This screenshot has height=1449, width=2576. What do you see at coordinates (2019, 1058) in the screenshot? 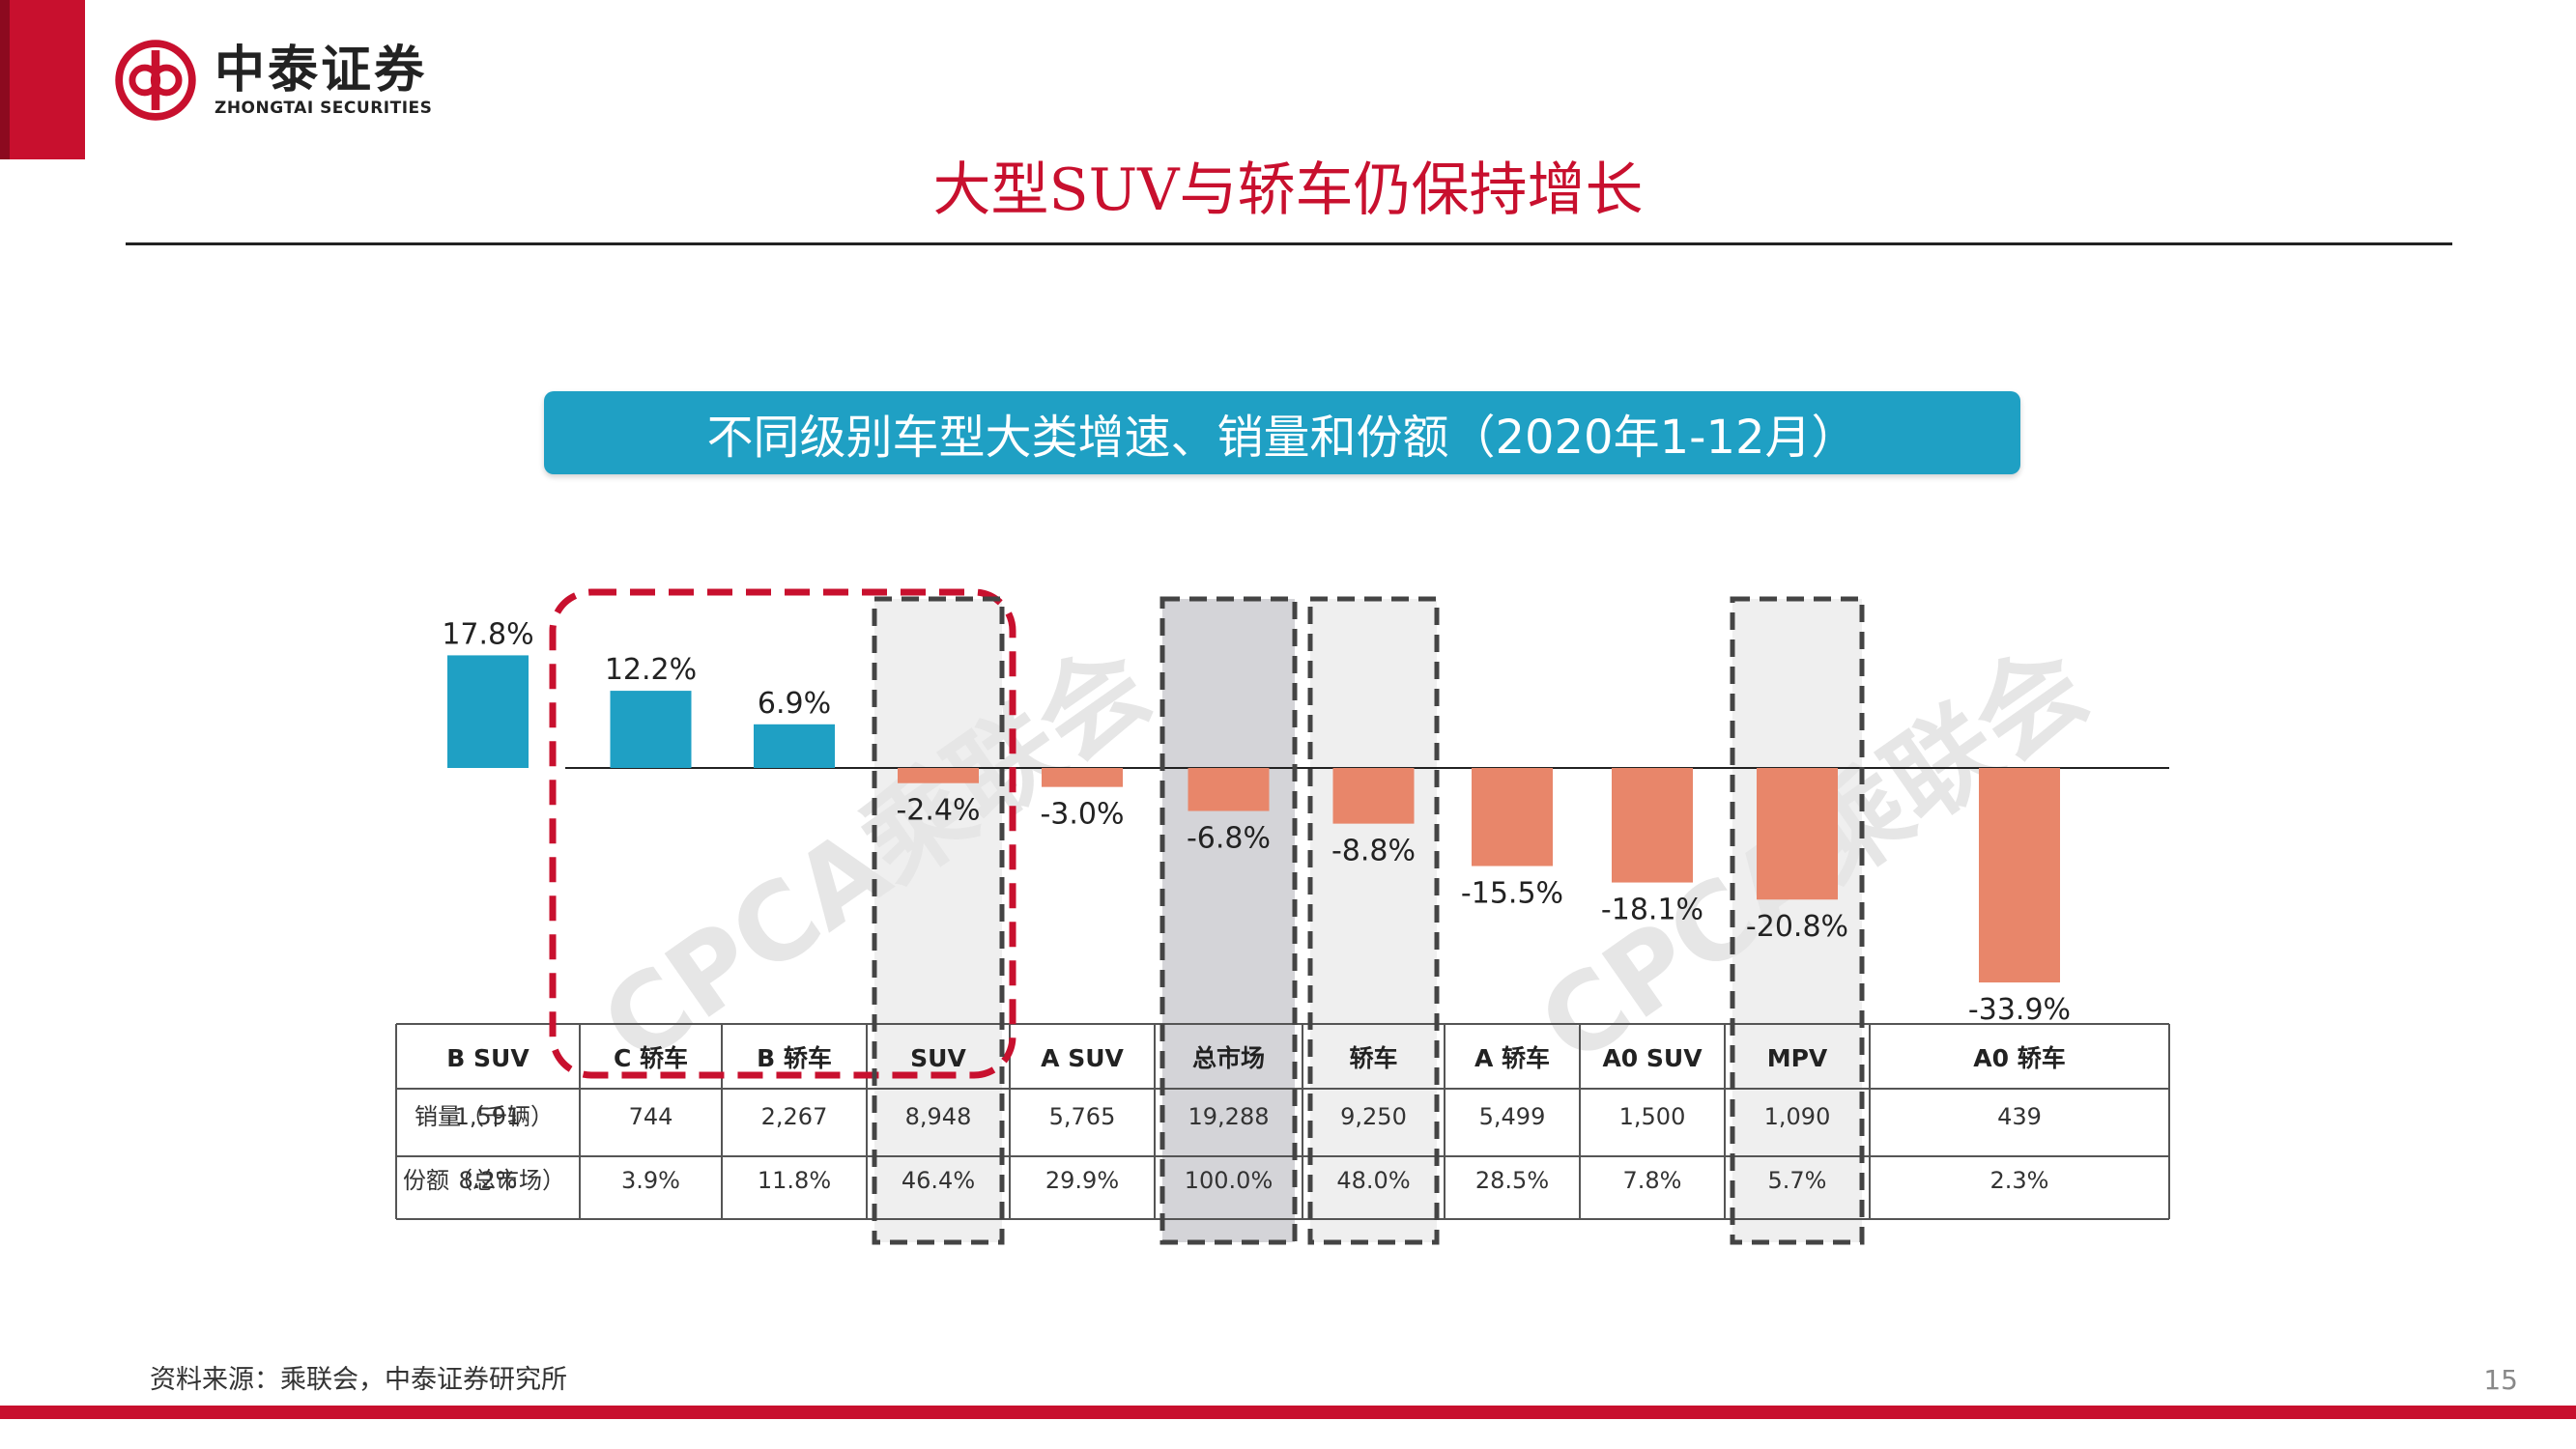
I see `category-label: A0 轿车` at bounding box center [2019, 1058].